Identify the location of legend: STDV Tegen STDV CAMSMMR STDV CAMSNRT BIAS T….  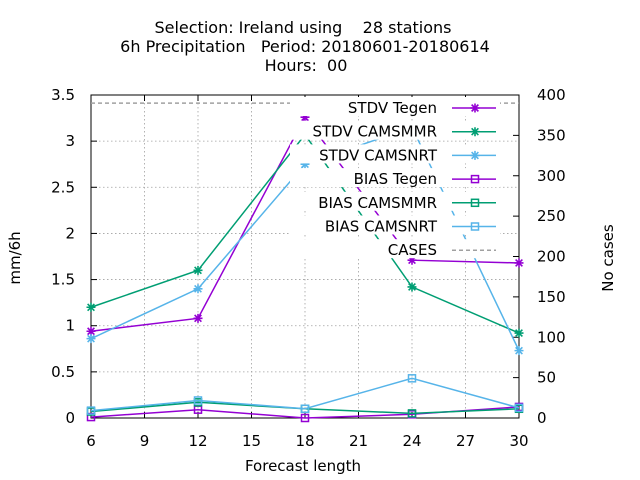
(395, 178).